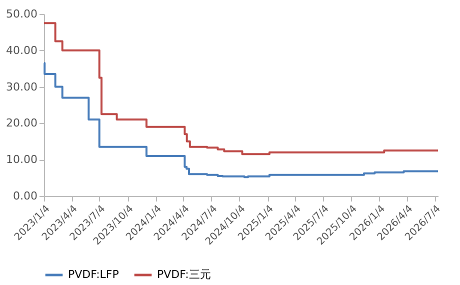  I want to click on y-tick-label: 40.00, so click(22, 50).